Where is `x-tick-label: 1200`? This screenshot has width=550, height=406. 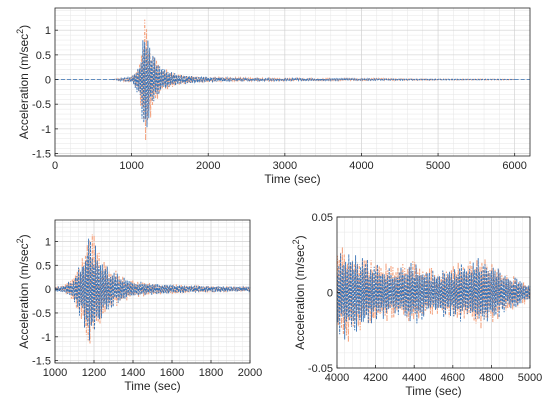
x-tick-label: 1200 is located at coordinates (94, 373).